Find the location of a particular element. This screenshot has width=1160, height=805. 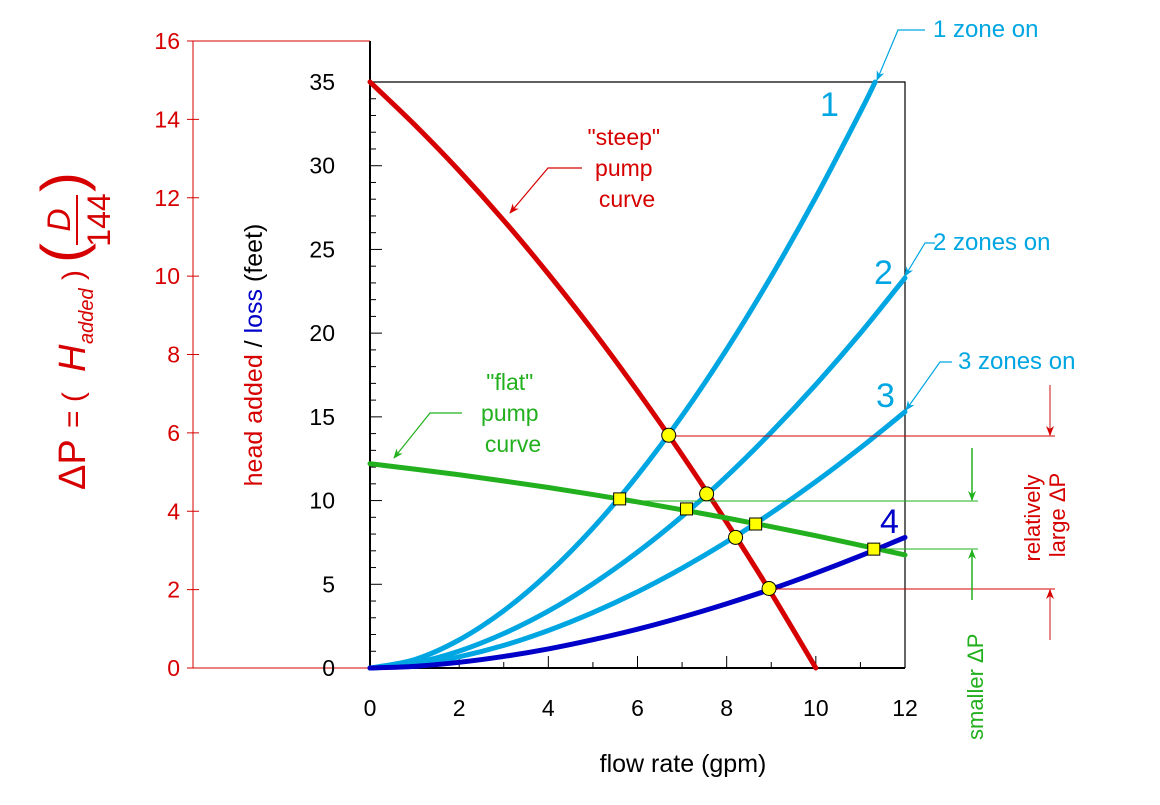

y2-tick-label: 16 is located at coordinates (167, 41).